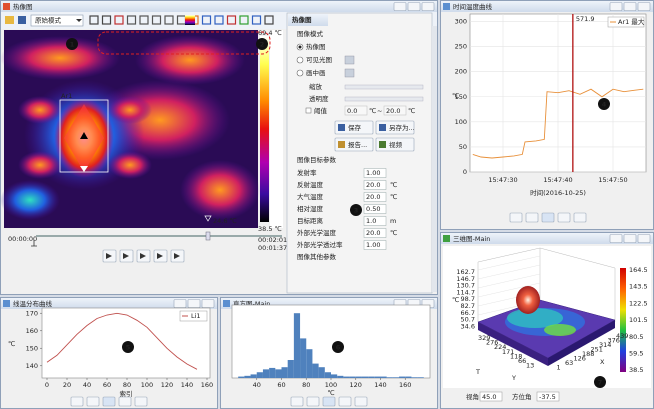 The width and height of the screenshot is (654, 409). What do you see at coordinates (126, 393) in the screenshot?
I see `x-axis-label: 索引` at bounding box center [126, 393].